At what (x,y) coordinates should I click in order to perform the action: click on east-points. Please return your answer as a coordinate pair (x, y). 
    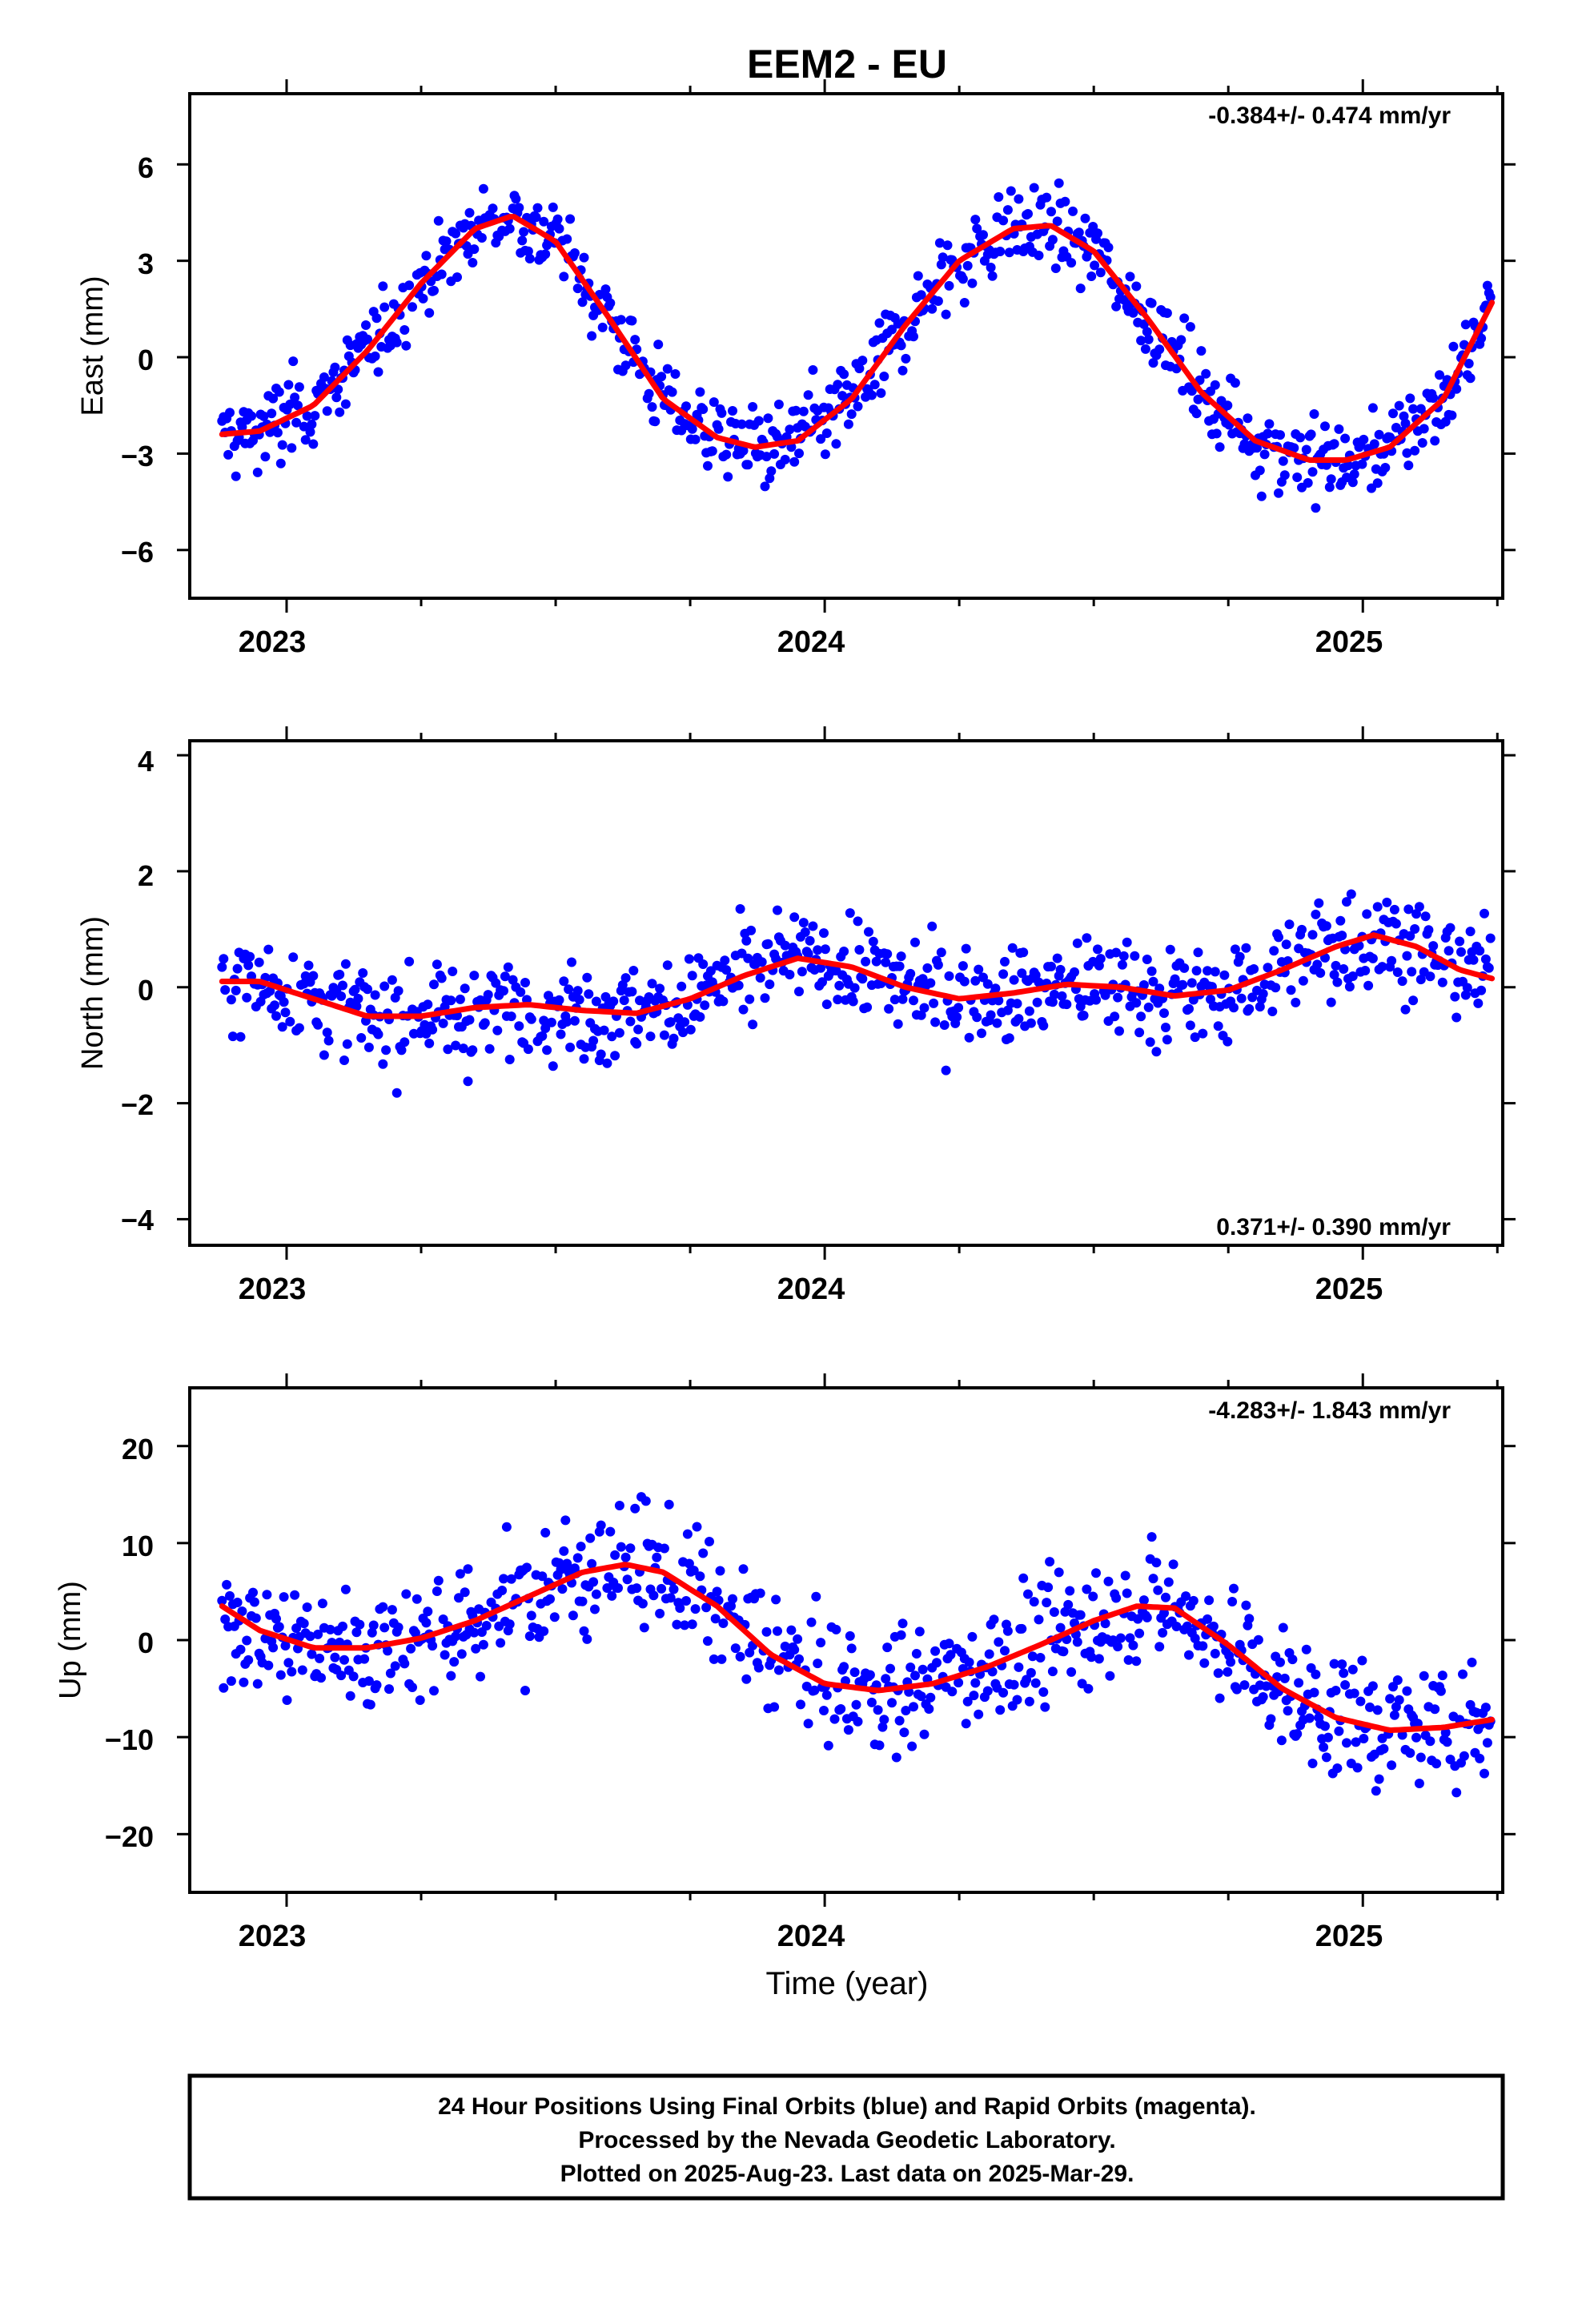
    Looking at the image, I should click on (856, 345).